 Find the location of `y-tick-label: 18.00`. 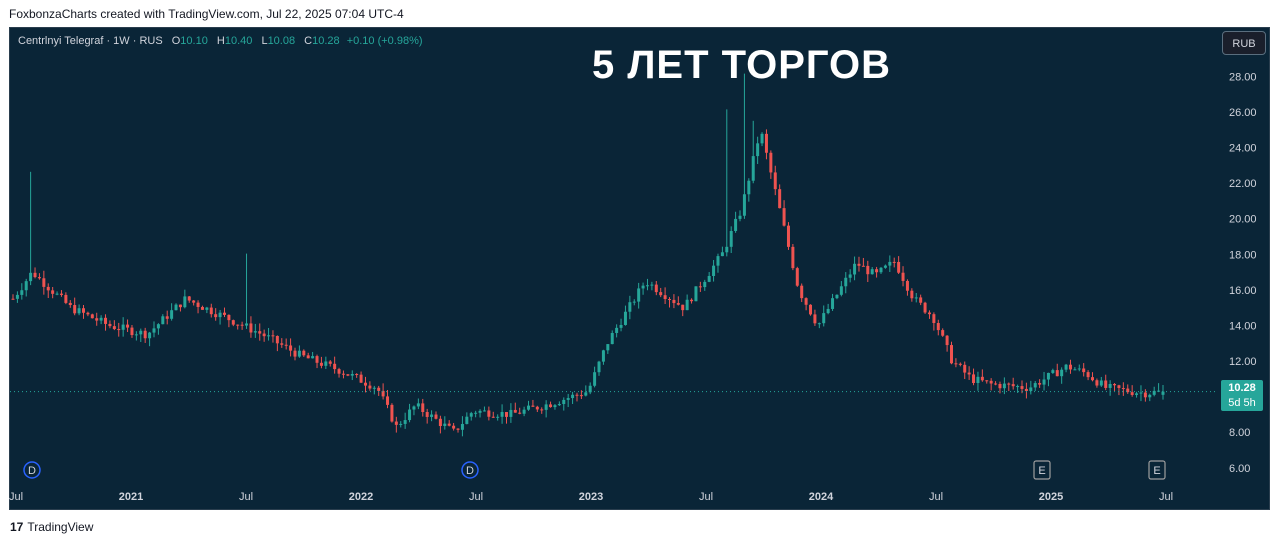

y-tick-label: 18.00 is located at coordinates (1243, 255).